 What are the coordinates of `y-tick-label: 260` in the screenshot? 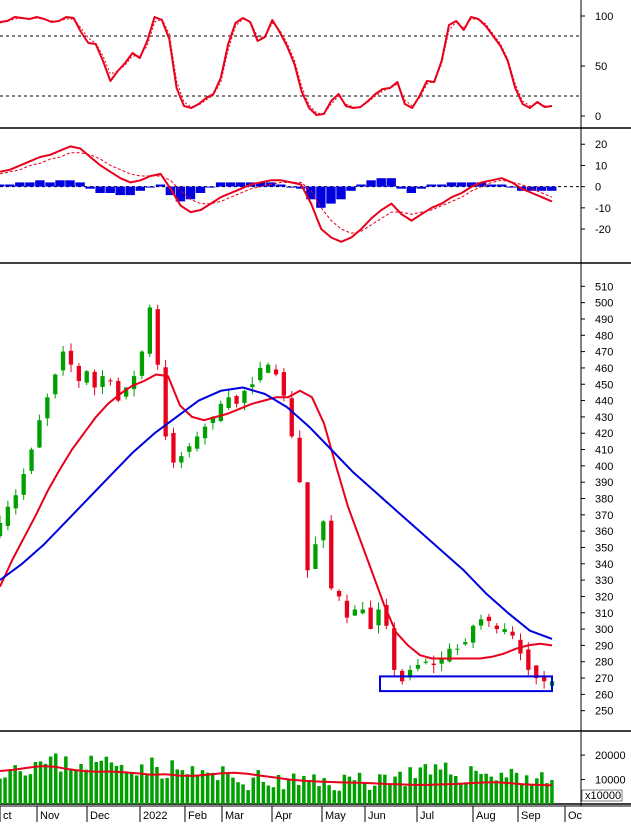 It's located at (604, 695).